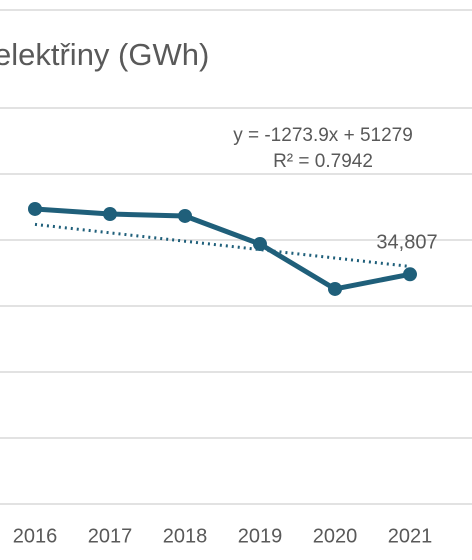 This screenshot has width=472, height=560. I want to click on x-tick-label: 2020, so click(335, 536).